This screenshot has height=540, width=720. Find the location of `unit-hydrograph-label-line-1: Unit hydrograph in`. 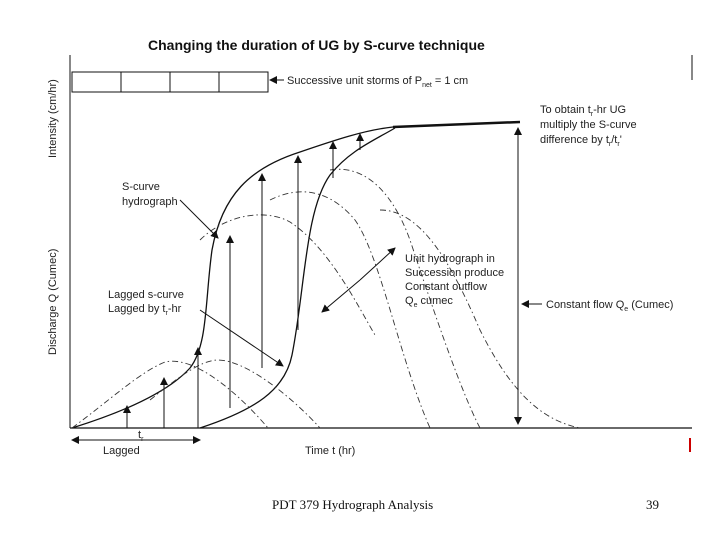

unit-hydrograph-label-line-1: Unit hydrograph in is located at coordinates (450, 259).